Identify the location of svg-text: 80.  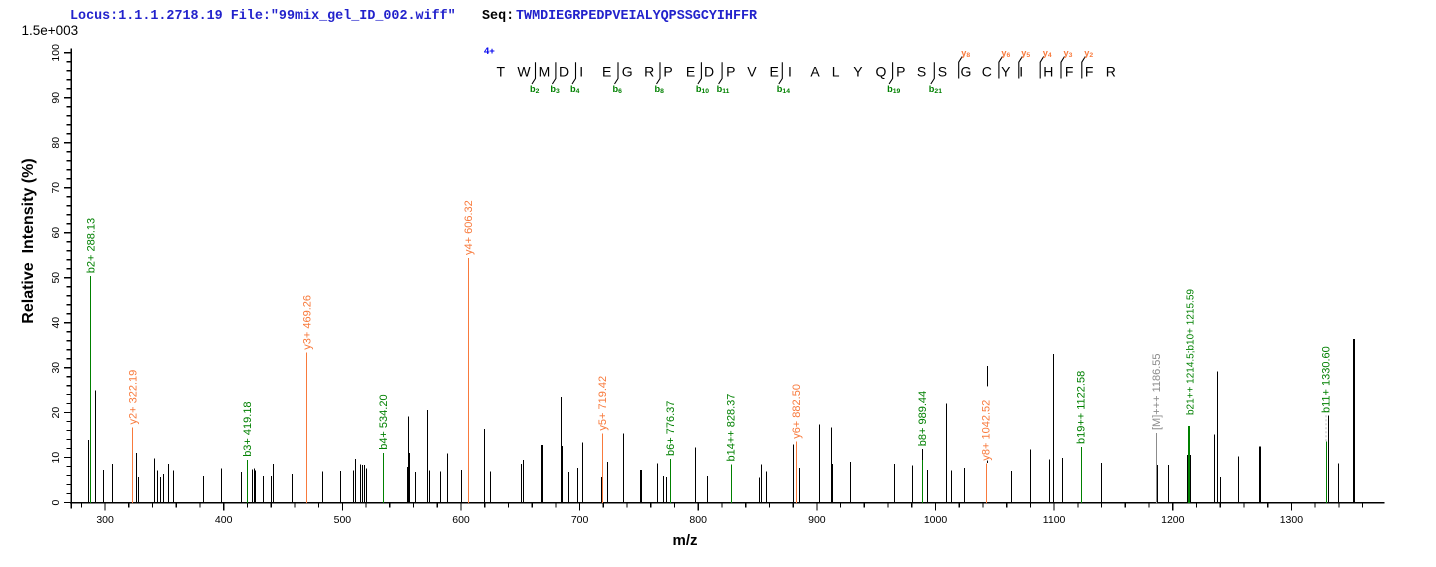
(56, 143).